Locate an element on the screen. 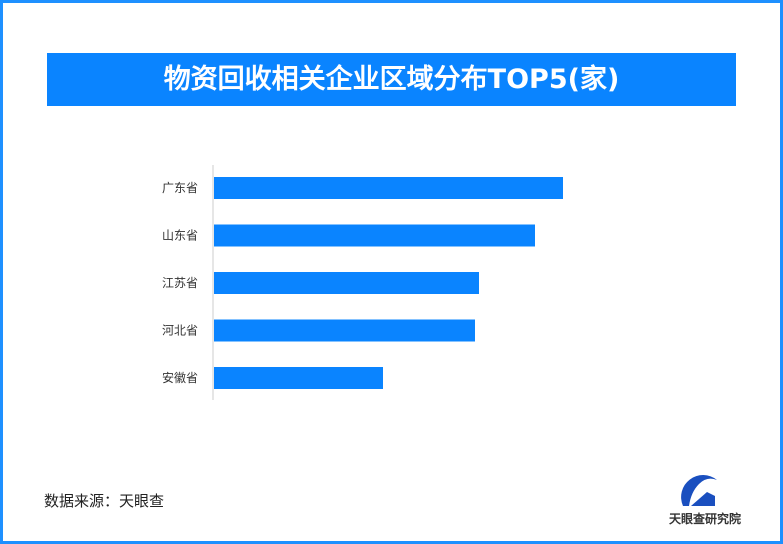  category-label: 广东省 is located at coordinates (180, 188).